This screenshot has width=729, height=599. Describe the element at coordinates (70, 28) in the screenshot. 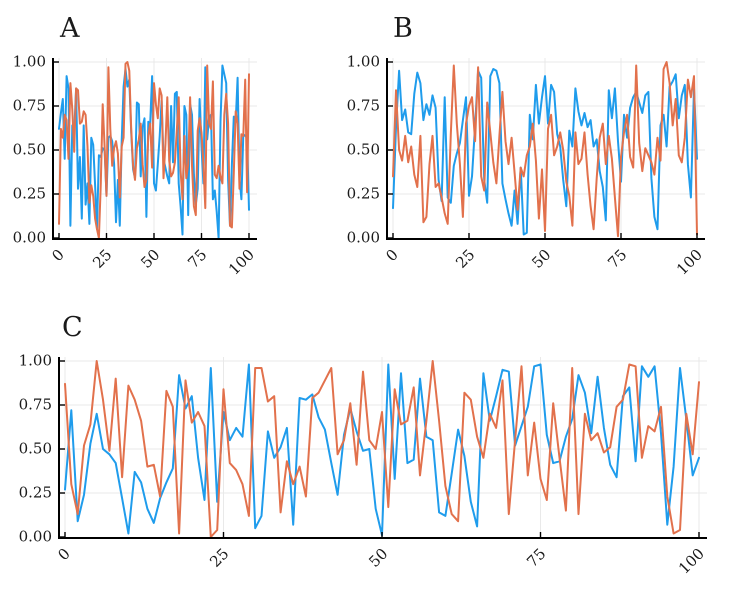

I see `panel-a-title: A` at that location.